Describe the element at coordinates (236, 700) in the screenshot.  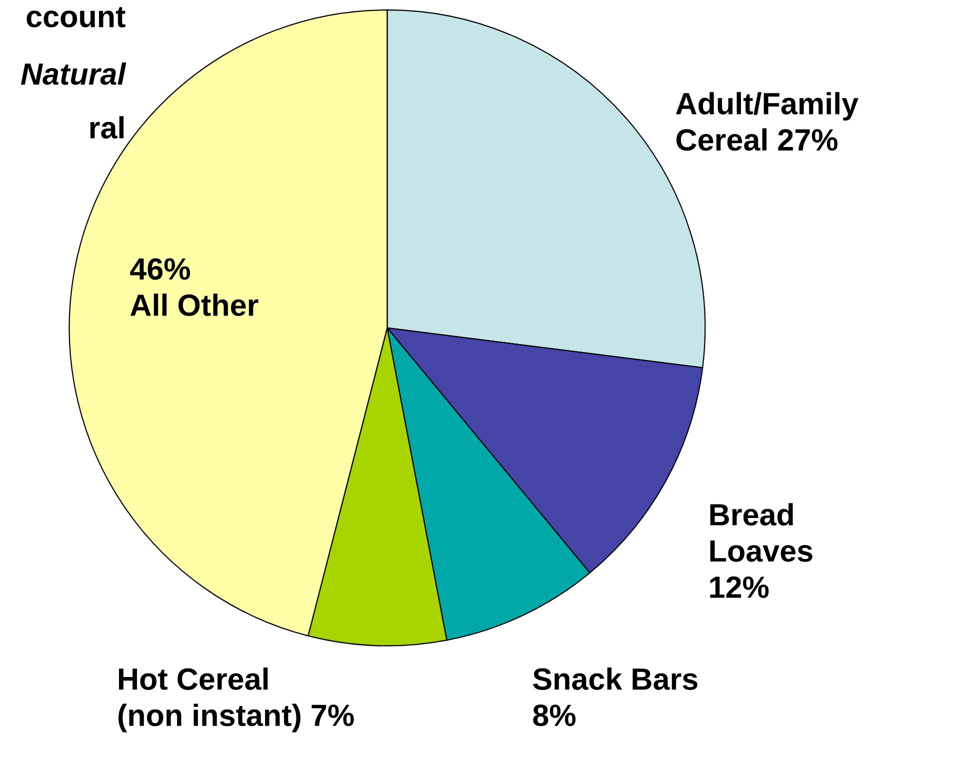
I see `slice-label: Hot Cereal (non instant) 7%` at that location.